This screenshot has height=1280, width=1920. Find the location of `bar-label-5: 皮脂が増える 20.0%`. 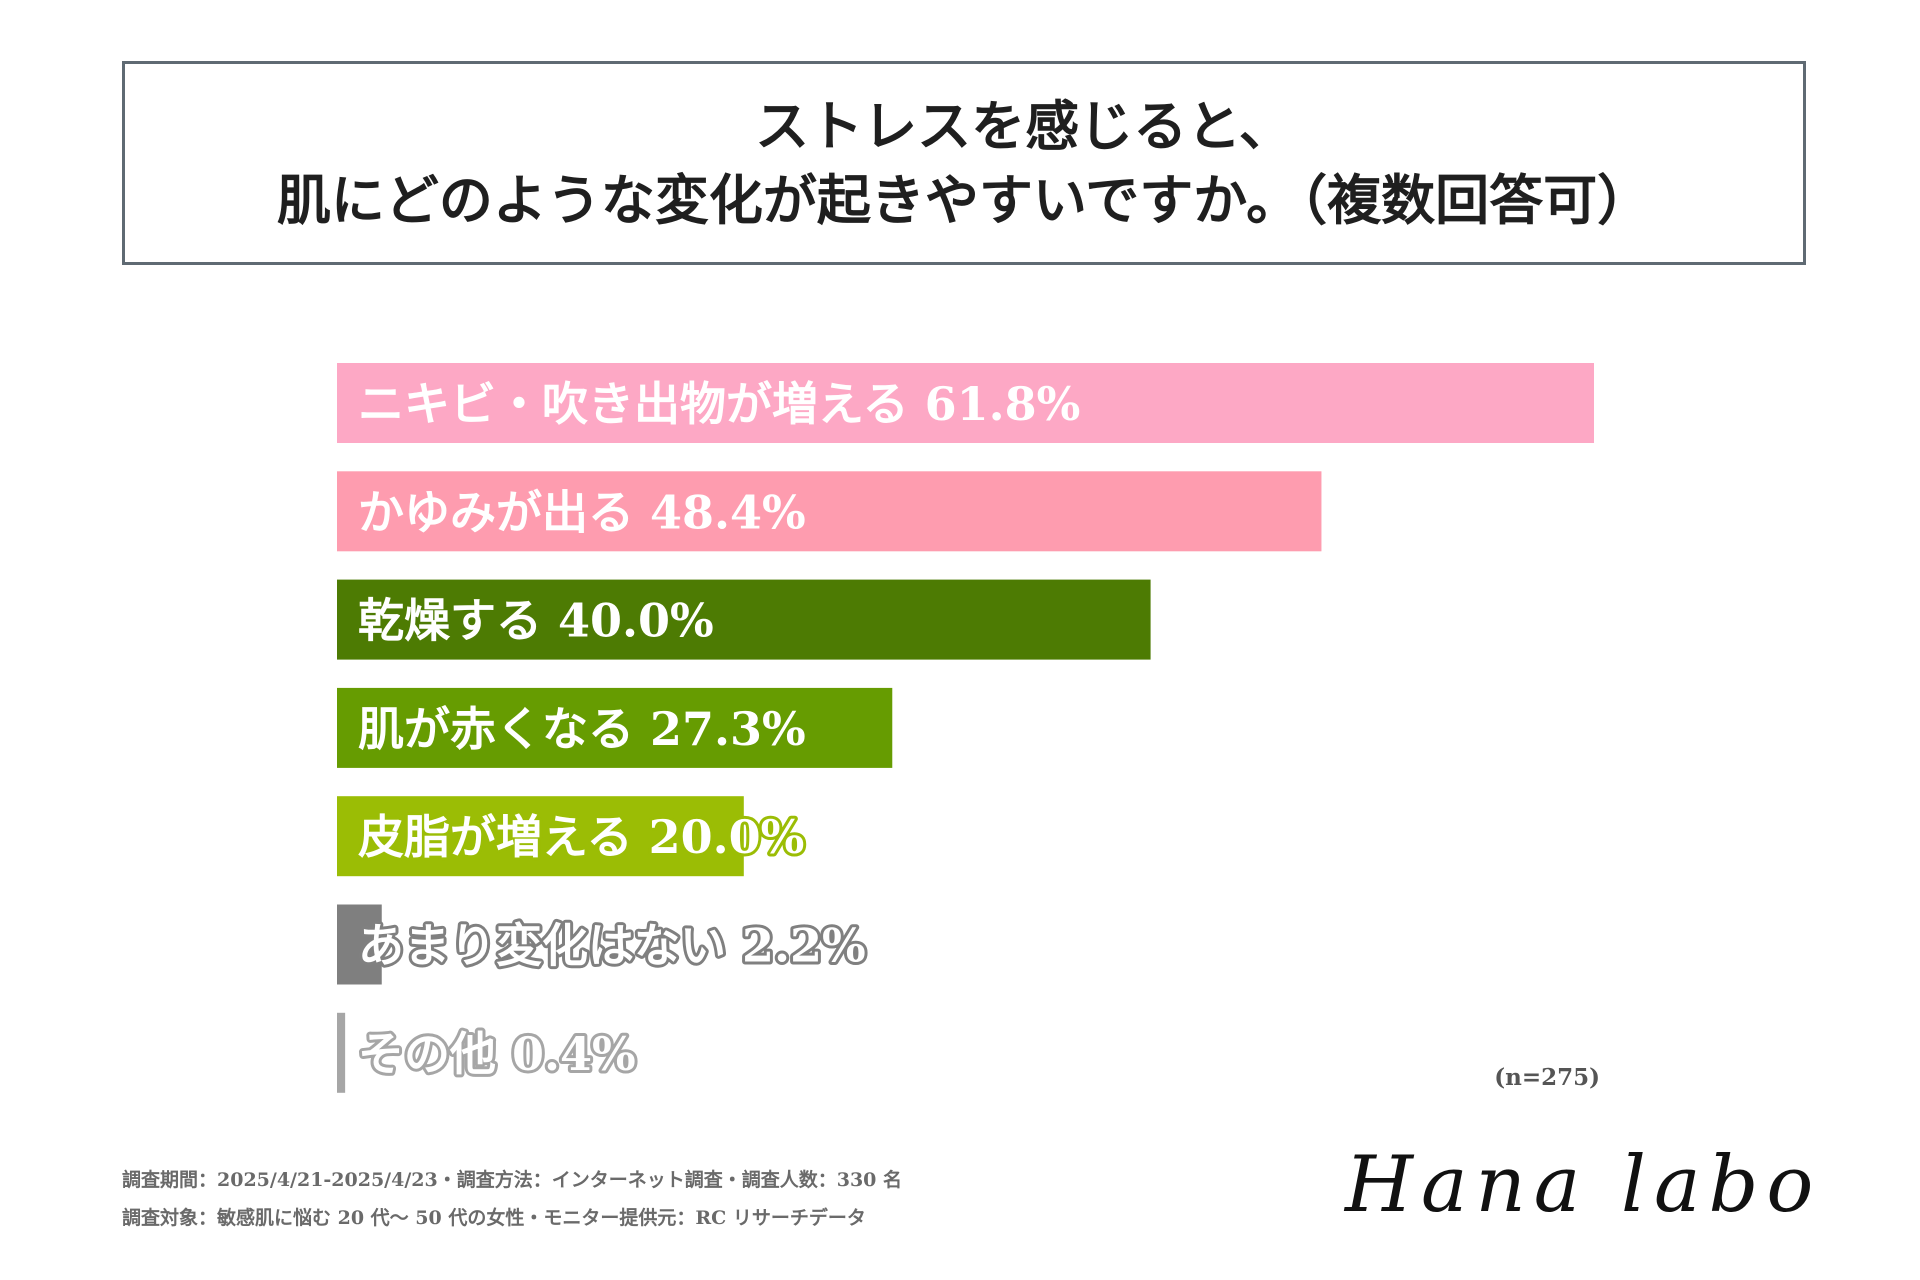

bar-label-5: 皮脂が増える 20.0% is located at coordinates (581, 837).